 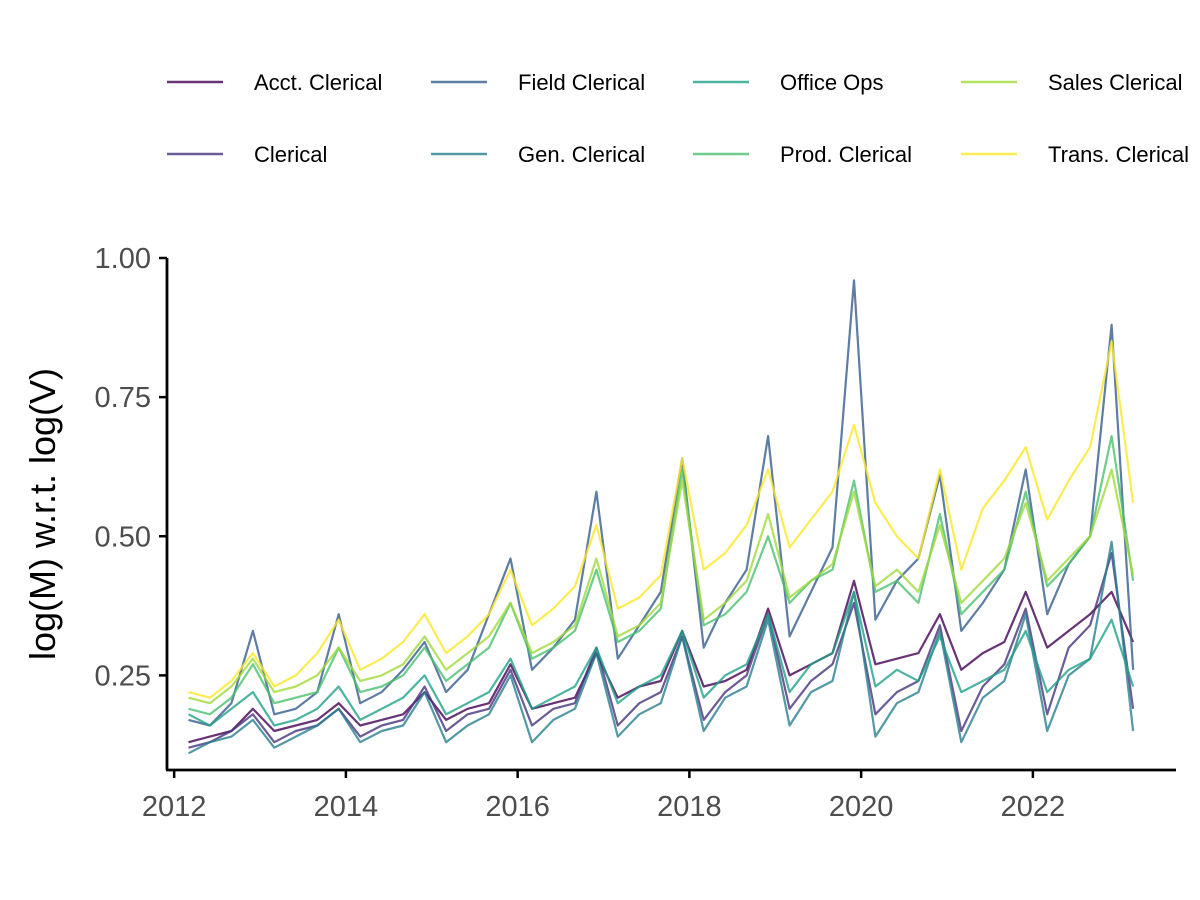 I want to click on y-axis-title: log(M) w.r.t. log(V), so click(x=42, y=514).